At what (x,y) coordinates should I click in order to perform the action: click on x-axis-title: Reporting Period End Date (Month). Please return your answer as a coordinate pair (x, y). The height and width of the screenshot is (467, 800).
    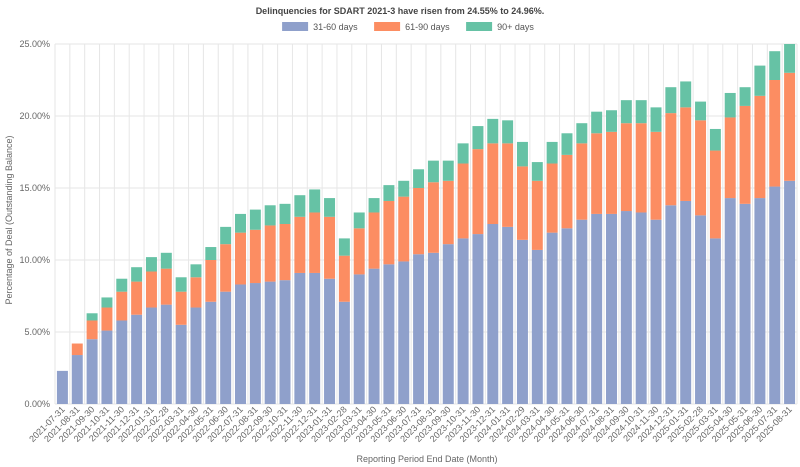
    Looking at the image, I should click on (426, 459).